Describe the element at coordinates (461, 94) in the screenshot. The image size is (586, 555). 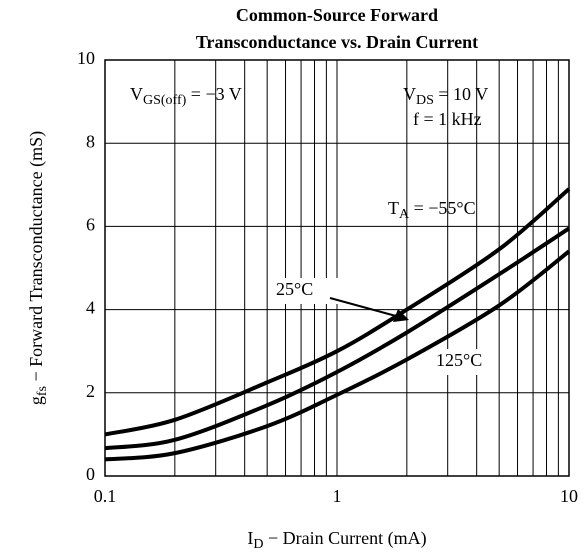
I see `annotation-rest: = 10 V` at that location.